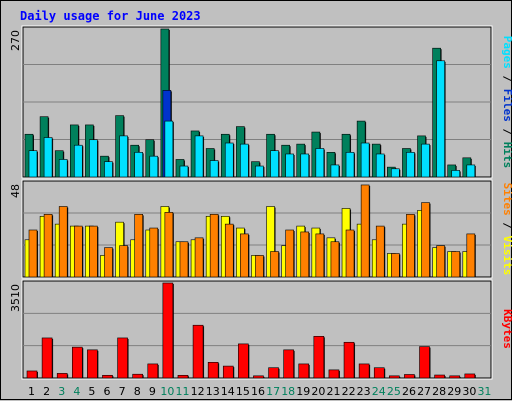  Describe the element at coordinates (198, 391) in the screenshot. I see `day-label: 12` at that location.